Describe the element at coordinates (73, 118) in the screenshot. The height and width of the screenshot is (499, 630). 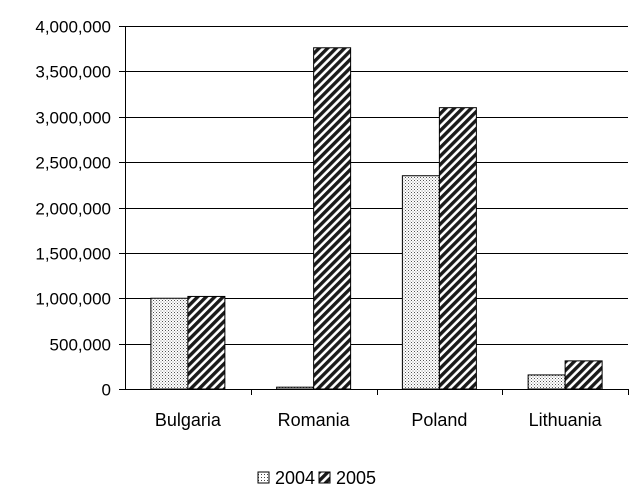
I see `y-tick-label: 3,000,000` at that location.